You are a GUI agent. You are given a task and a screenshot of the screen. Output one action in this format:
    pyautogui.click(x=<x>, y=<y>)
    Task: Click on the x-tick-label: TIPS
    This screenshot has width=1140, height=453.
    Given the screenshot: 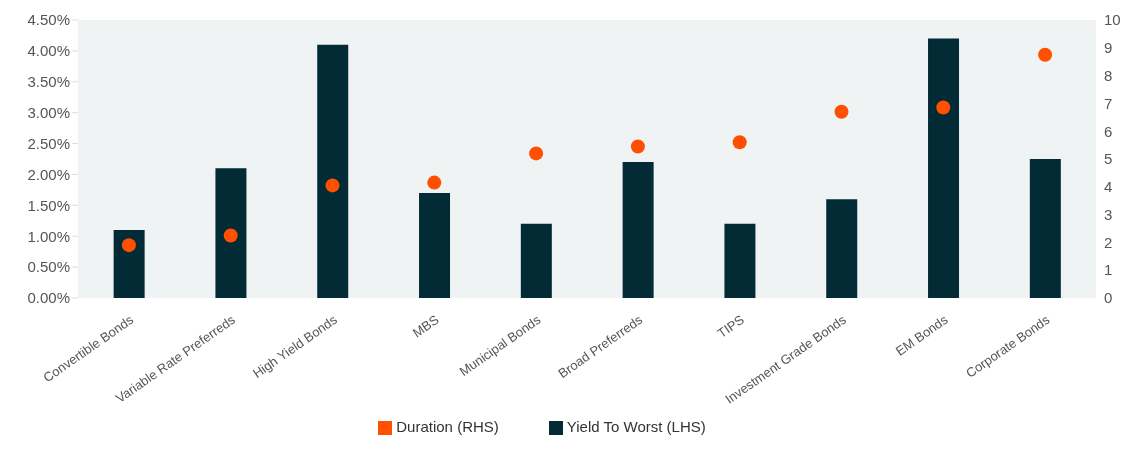 What is the action you would take?
    pyautogui.click(x=731, y=326)
    